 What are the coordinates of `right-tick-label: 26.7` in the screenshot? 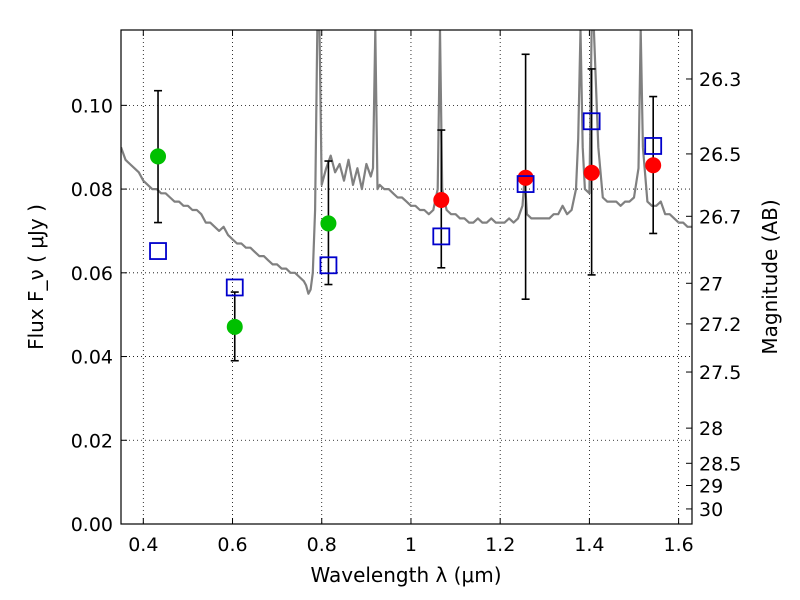 It's located at (720, 217).